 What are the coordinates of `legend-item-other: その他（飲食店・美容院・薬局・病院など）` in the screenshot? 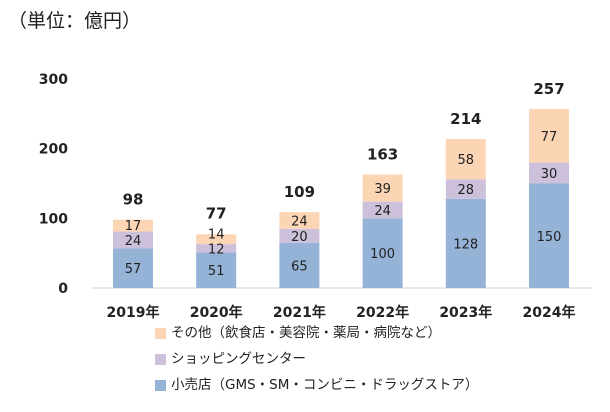 It's located at (298, 333).